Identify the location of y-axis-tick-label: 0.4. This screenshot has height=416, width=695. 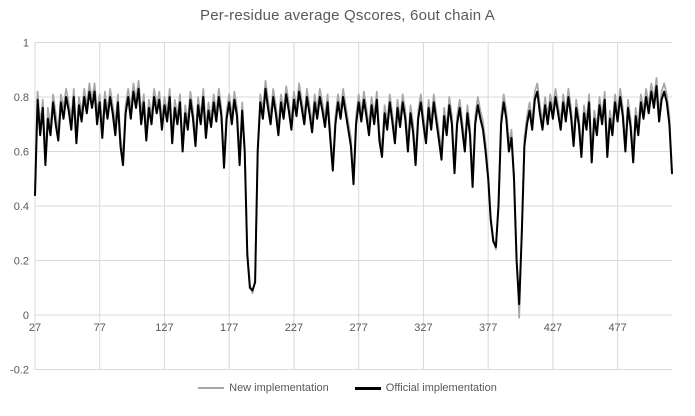
(21, 207).